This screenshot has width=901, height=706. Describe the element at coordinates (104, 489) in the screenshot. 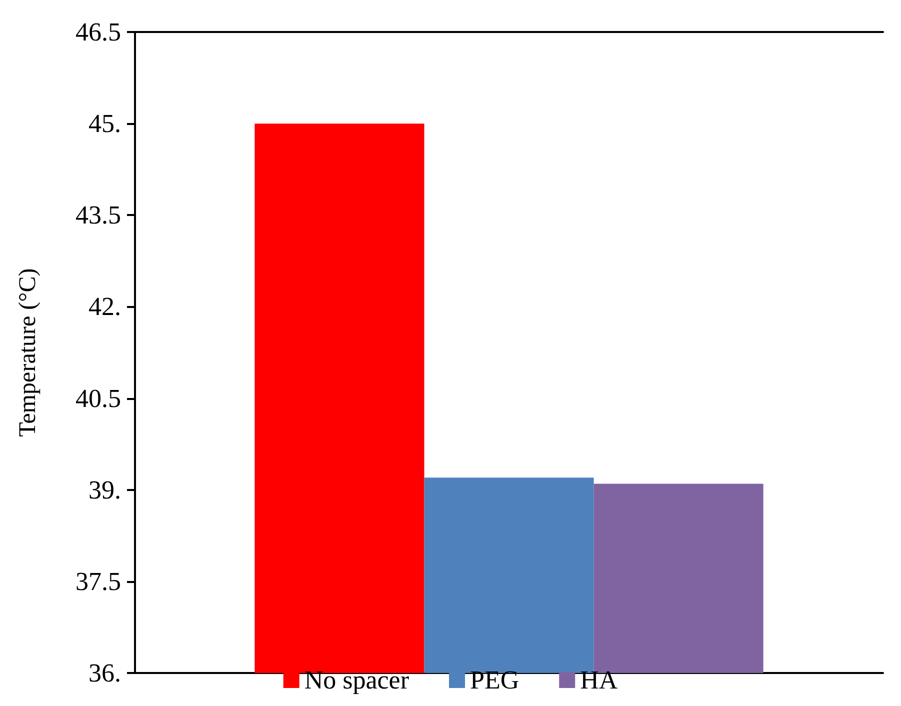

I see `y-tick-label: 39.` at that location.